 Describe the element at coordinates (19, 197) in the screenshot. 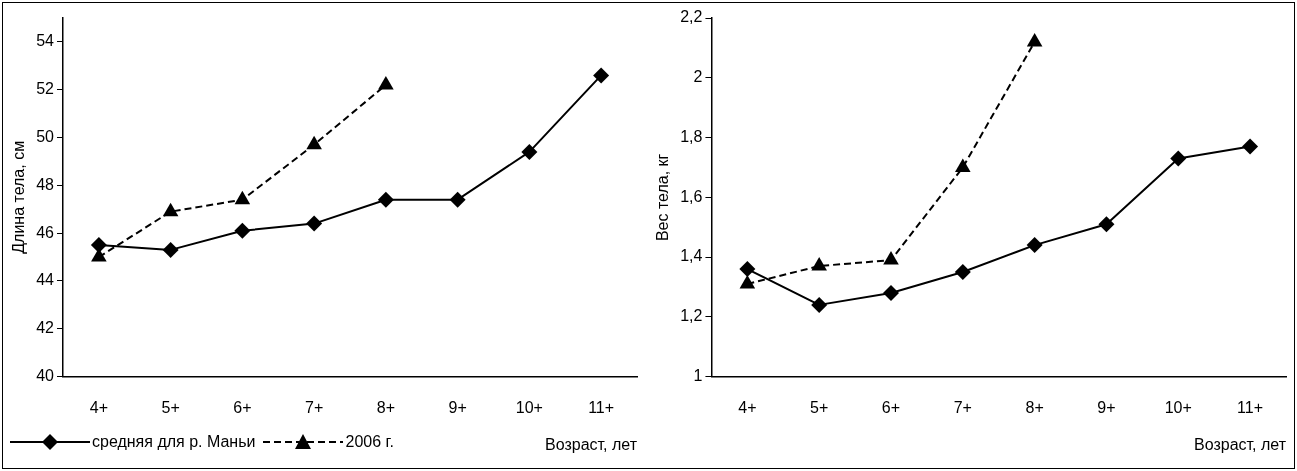

I see `y-axis-title: Длина тела, см` at that location.